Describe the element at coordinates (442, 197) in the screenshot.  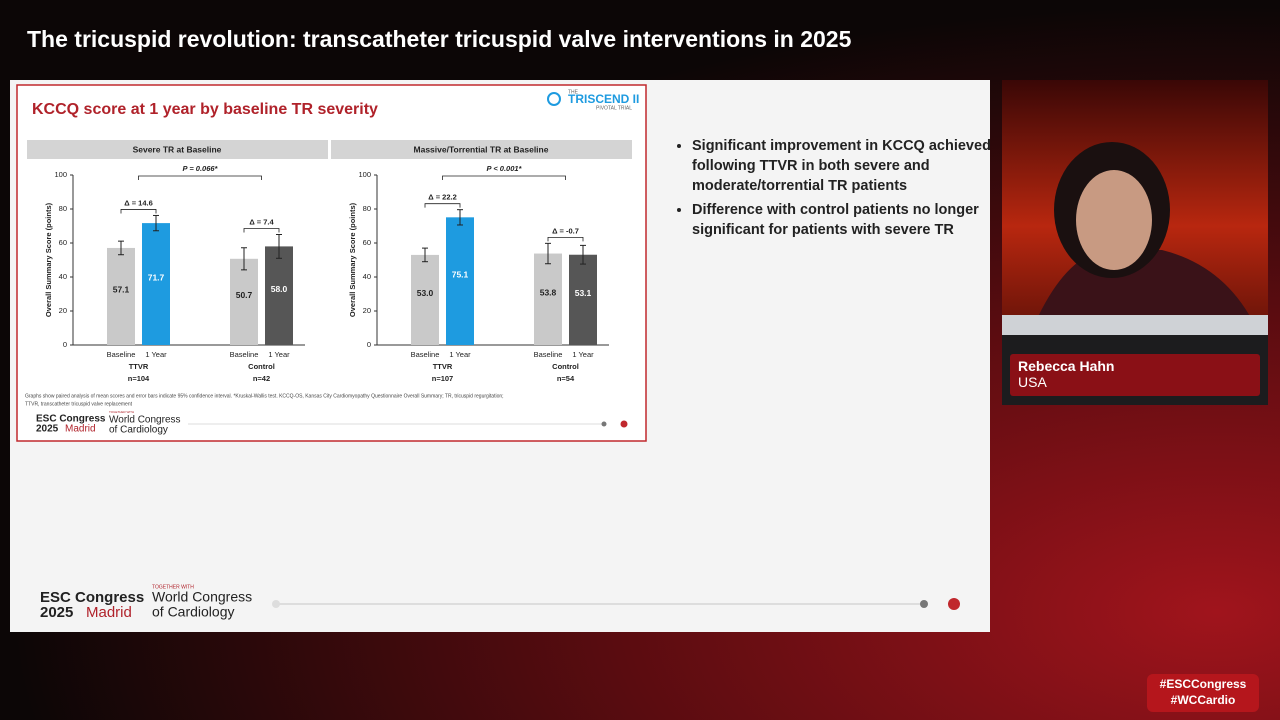
I see `delta-label: Δ = 22.2` at that location.